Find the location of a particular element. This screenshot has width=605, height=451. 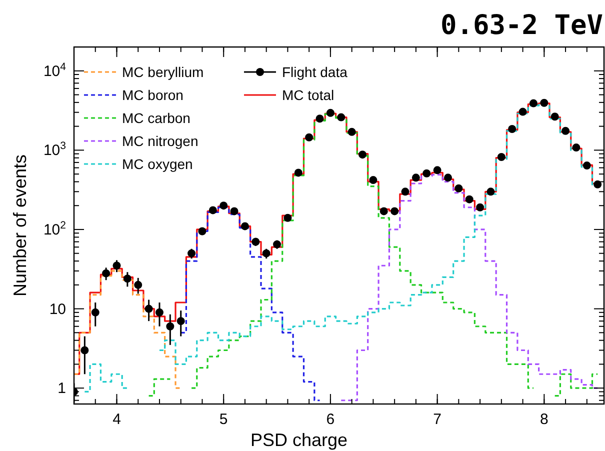

y-tick-label: 10 is located at coordinates (57, 309).